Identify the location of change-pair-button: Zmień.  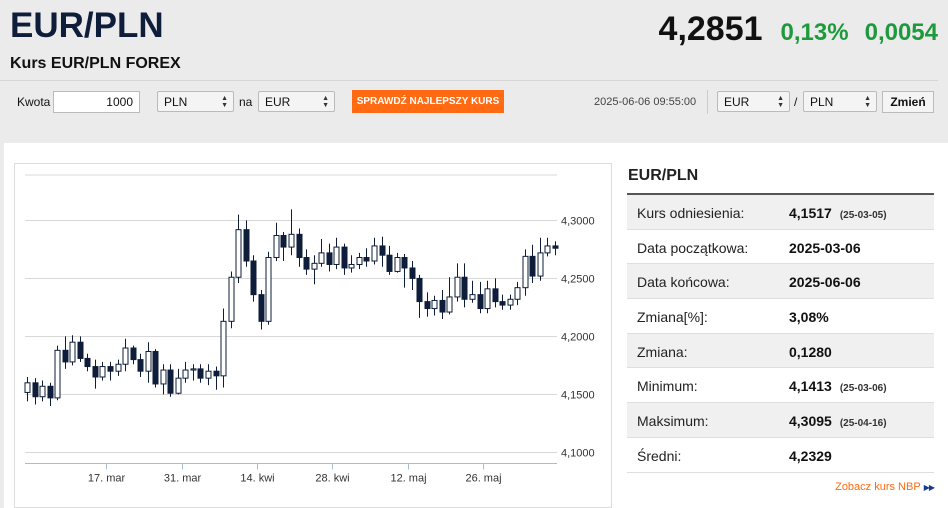
(908, 102).